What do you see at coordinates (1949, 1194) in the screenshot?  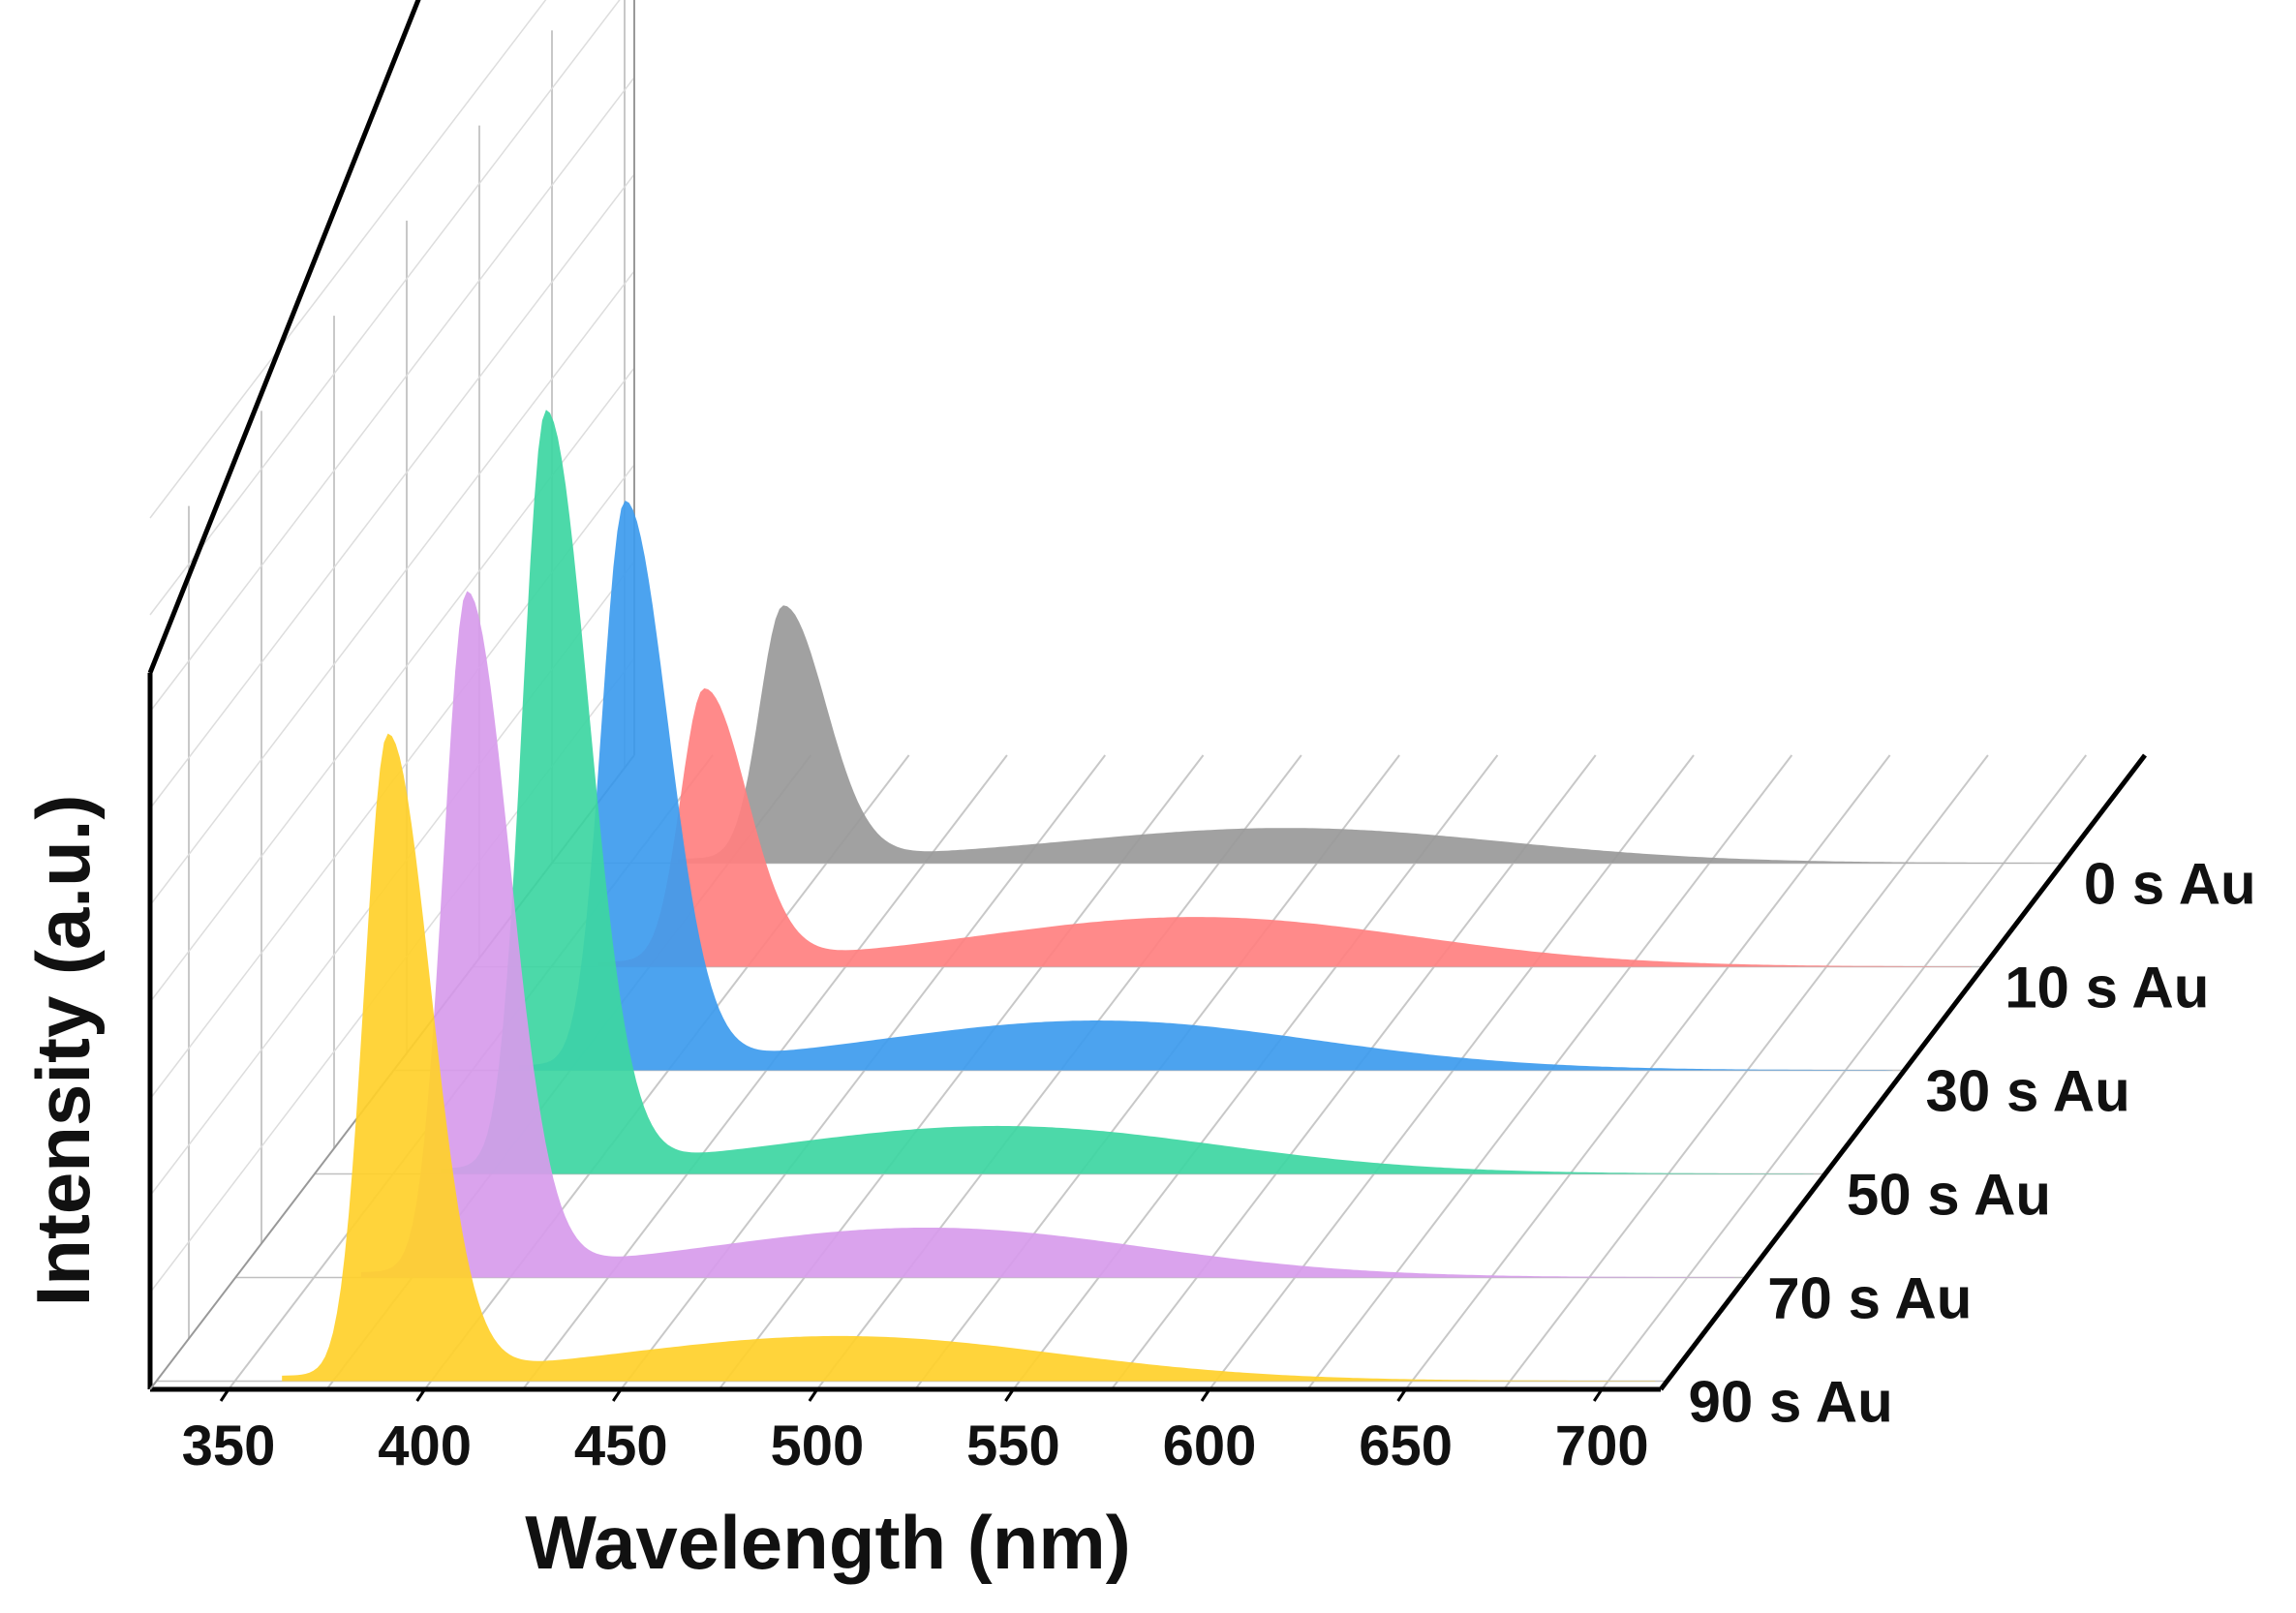 I see `series-label: 50 s Au` at bounding box center [1949, 1194].